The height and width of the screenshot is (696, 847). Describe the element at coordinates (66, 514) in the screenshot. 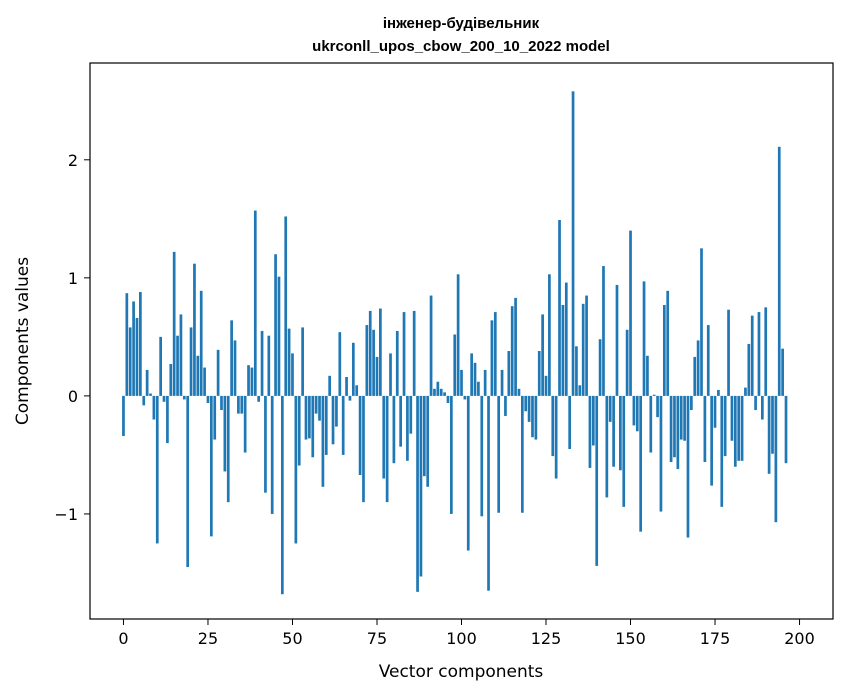

I see `y-tick-label: −1` at that location.